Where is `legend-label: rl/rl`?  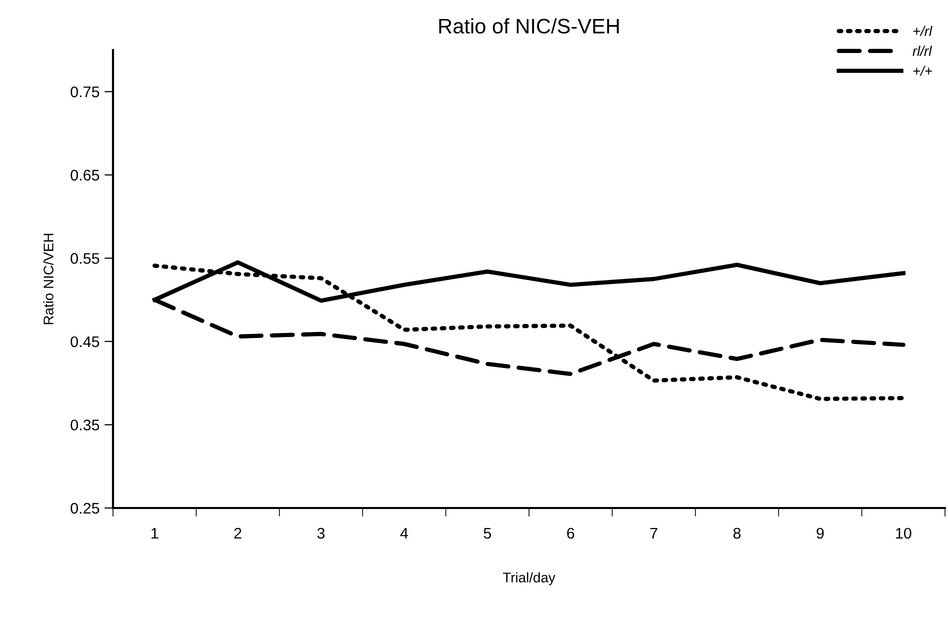 legend-label: rl/rl is located at coordinates (922, 51).